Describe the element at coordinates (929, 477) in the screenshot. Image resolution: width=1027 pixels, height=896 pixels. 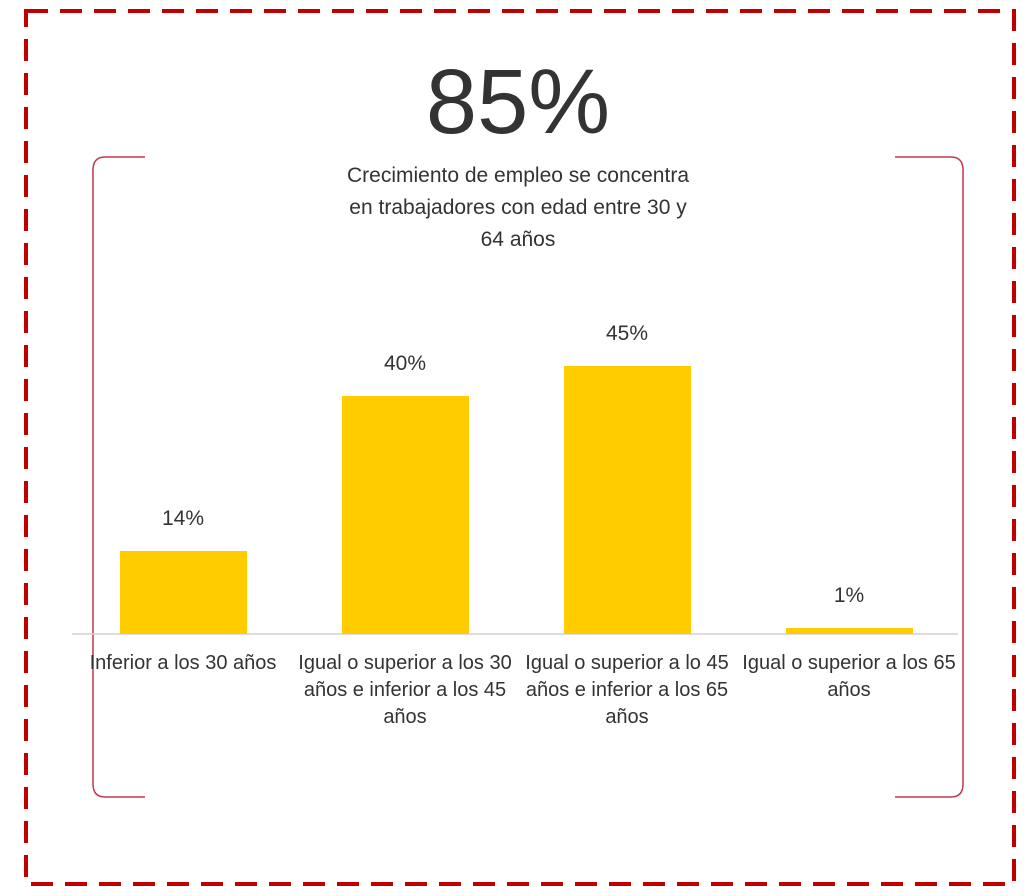
I see `right-bracket` at that location.